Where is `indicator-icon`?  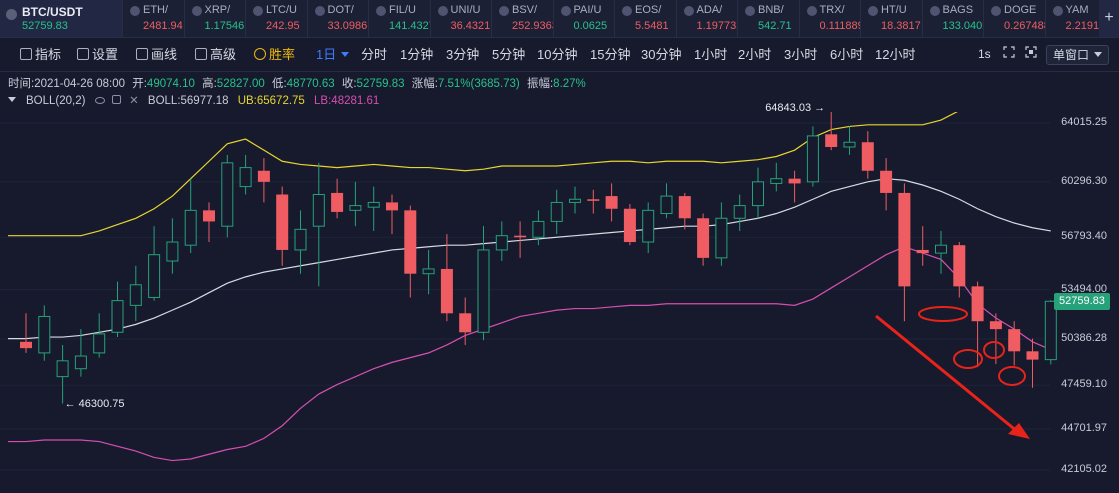 indicator-icon is located at coordinates (26, 54).